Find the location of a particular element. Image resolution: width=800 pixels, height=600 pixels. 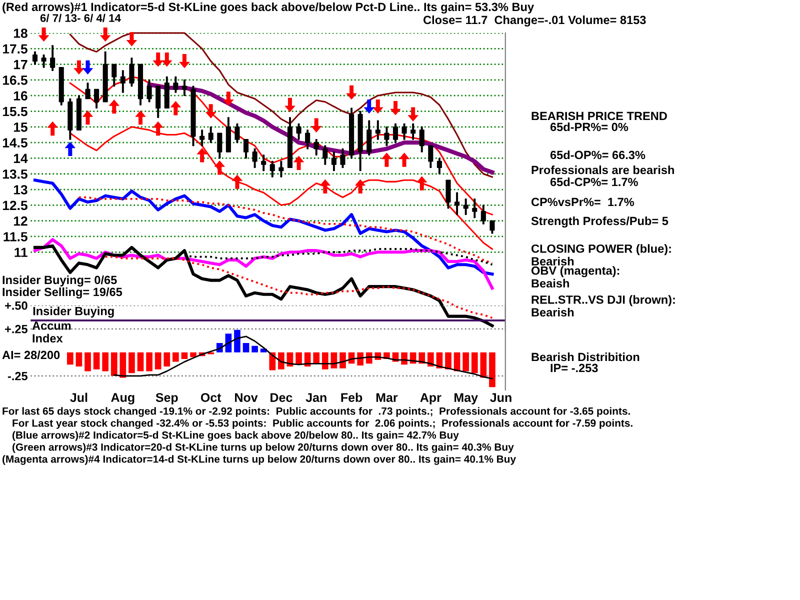

y-tick-label: 18 is located at coordinates (21, 33).